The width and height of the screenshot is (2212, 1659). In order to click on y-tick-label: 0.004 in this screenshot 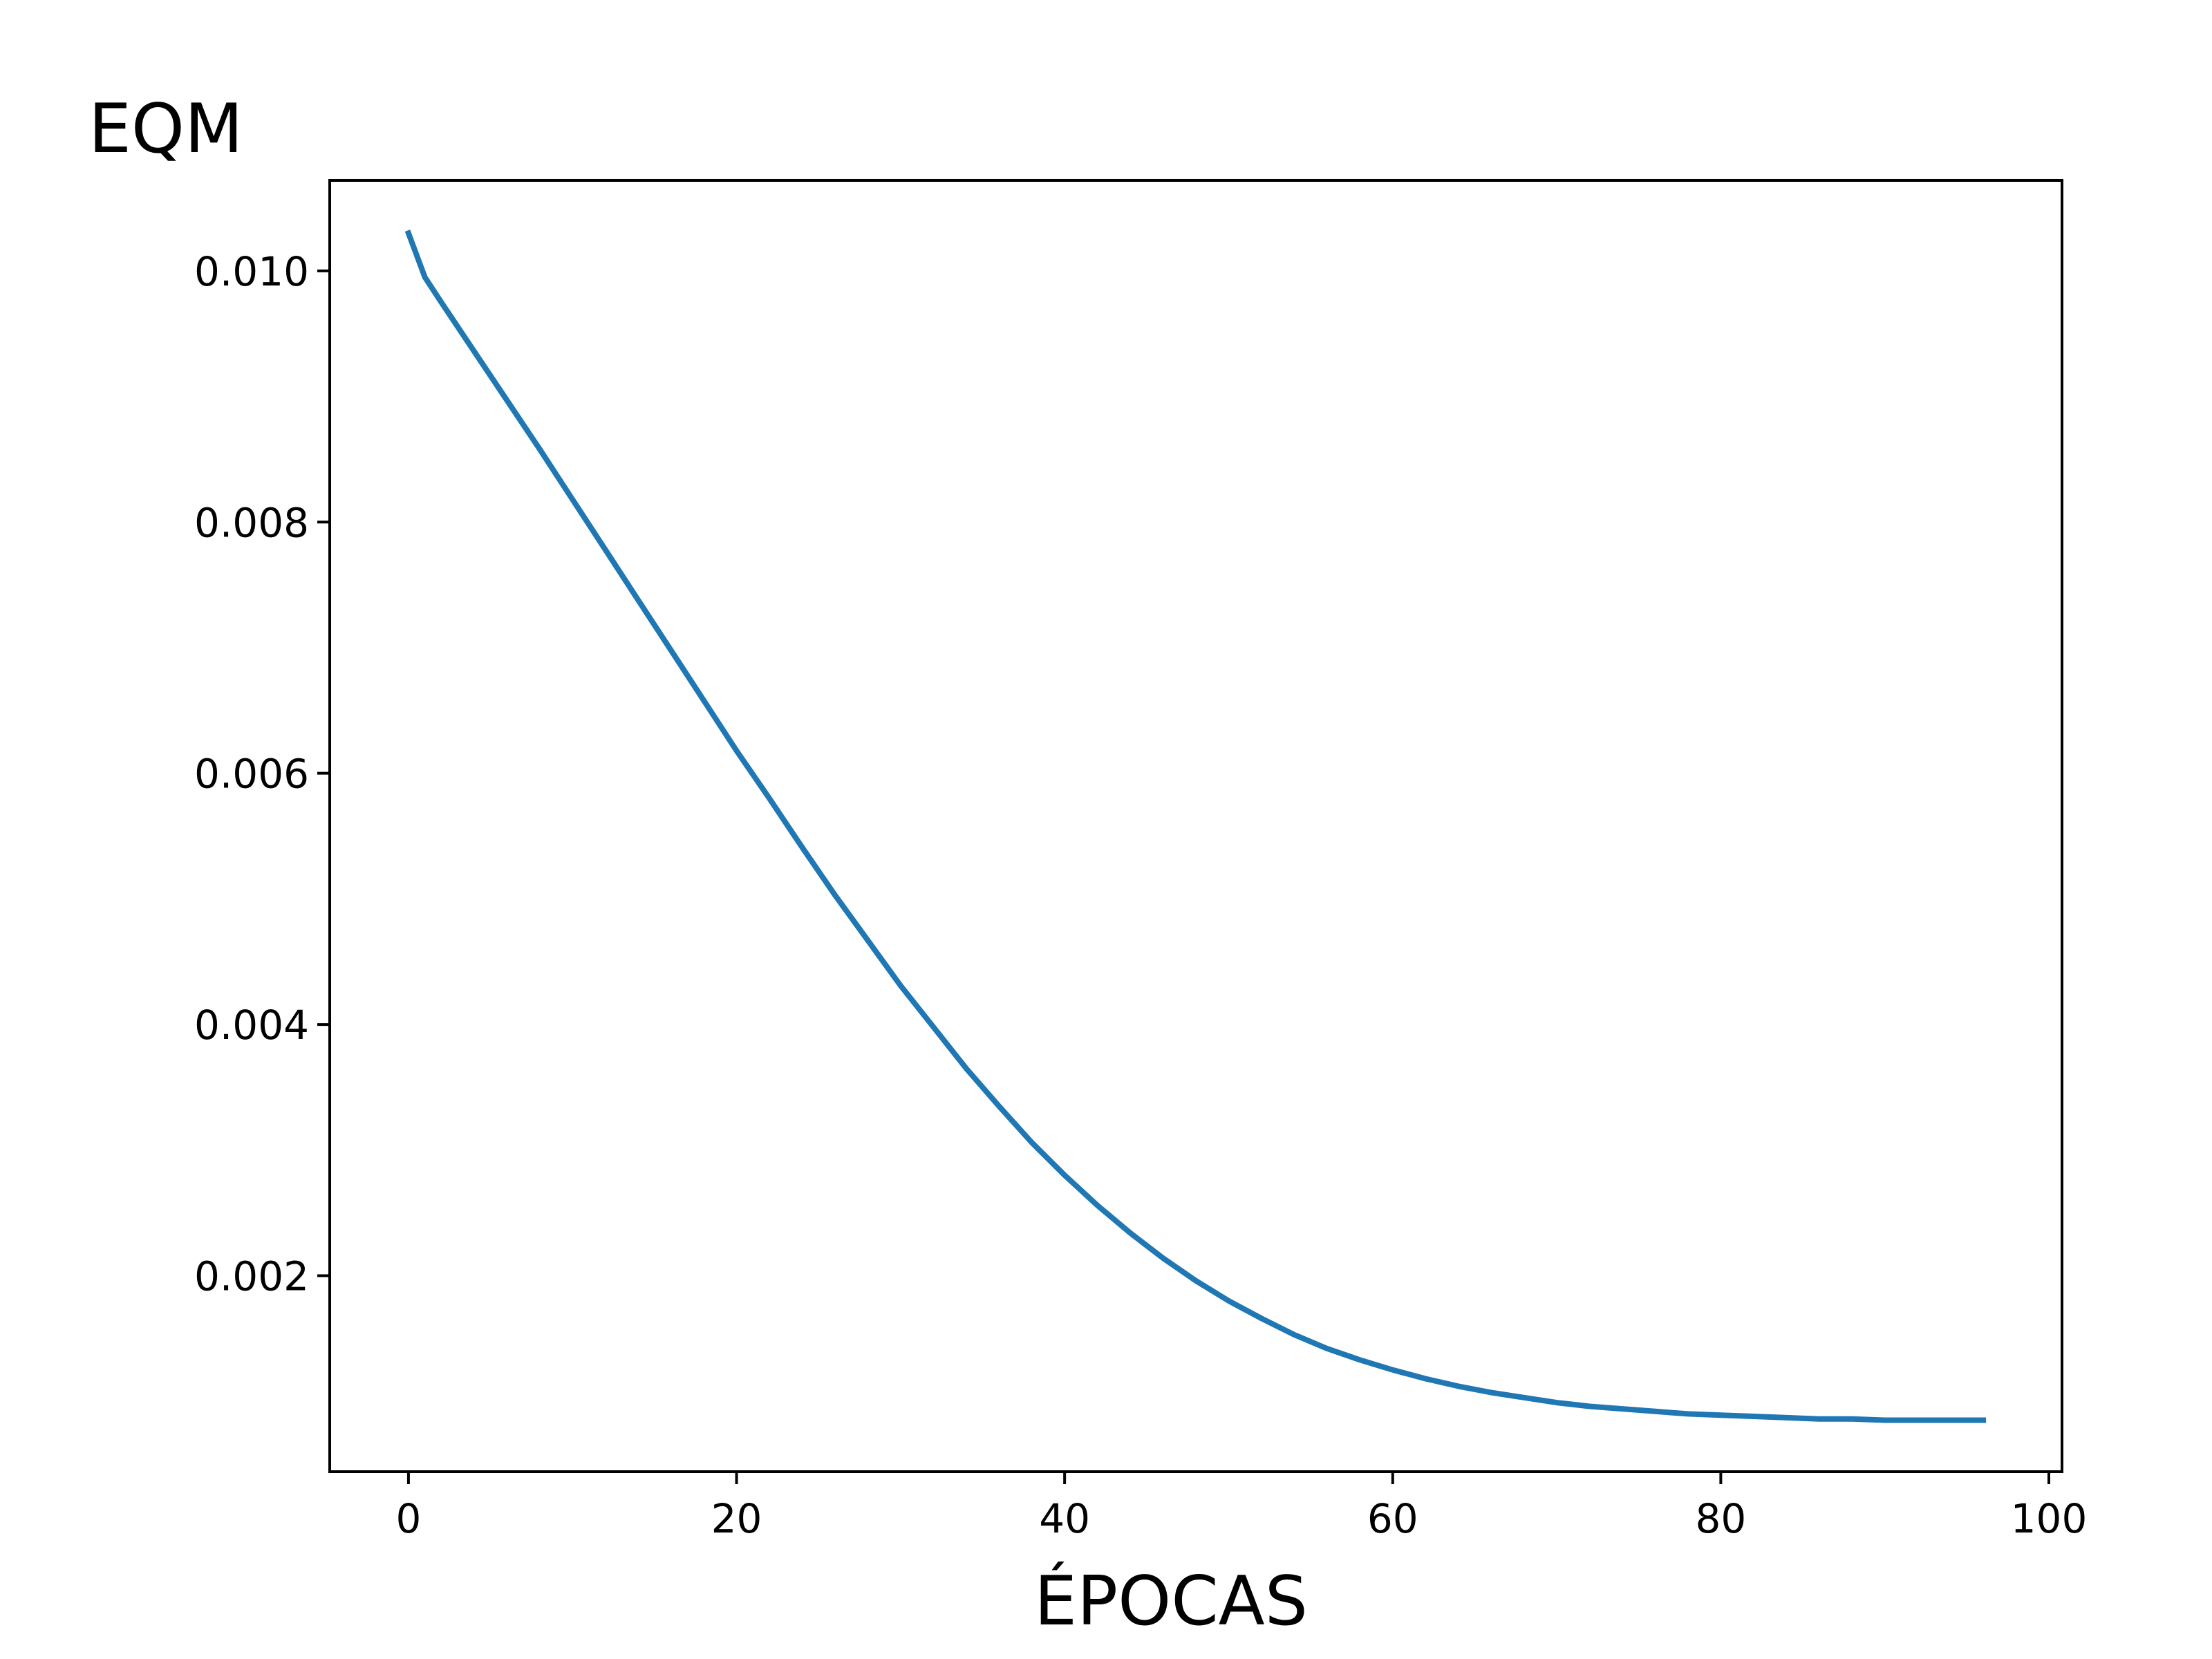, I will do `click(252, 1025)`.